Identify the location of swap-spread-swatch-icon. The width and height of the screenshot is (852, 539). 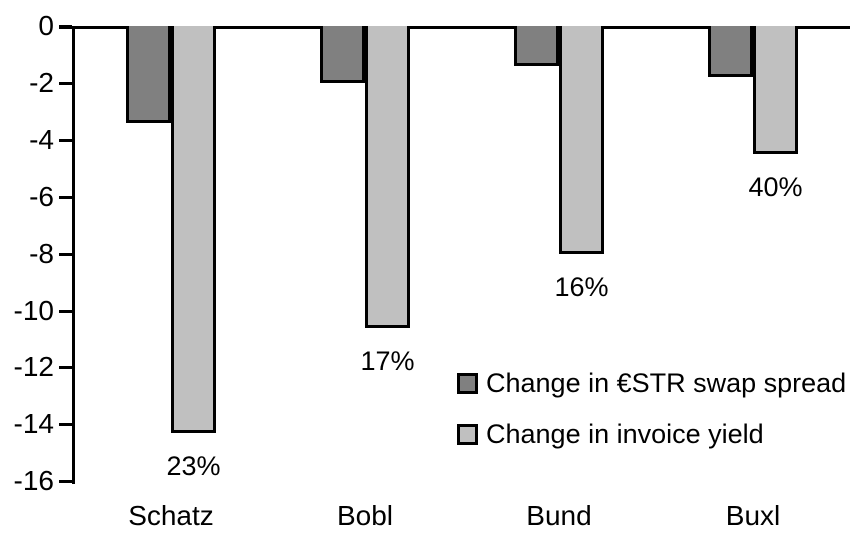
(467, 383).